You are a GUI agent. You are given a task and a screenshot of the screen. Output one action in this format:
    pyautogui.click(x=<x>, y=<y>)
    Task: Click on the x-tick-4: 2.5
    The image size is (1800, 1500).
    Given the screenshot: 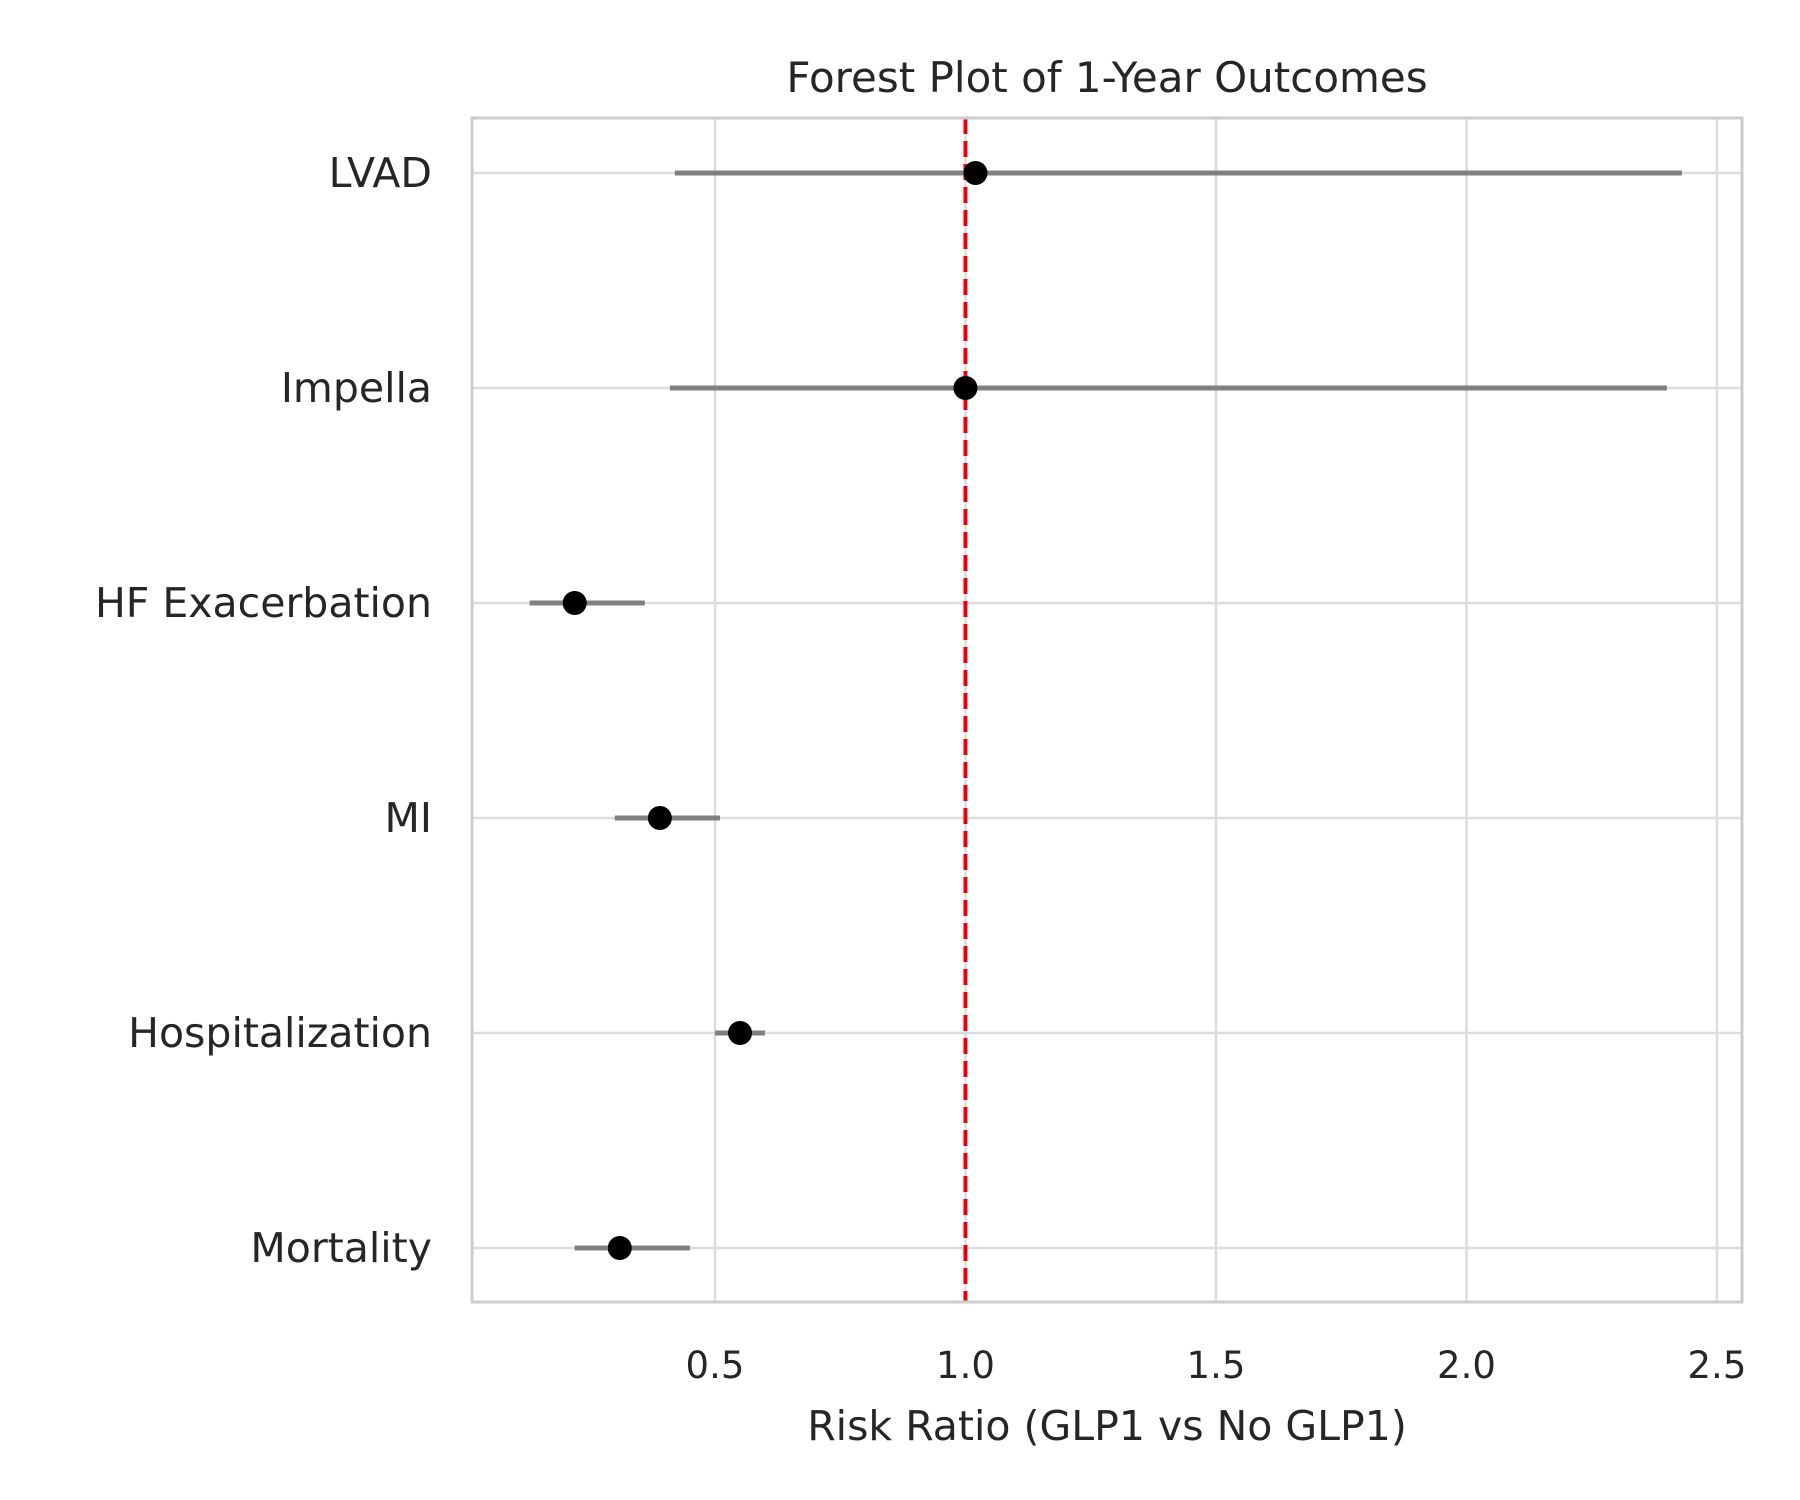 What is the action you would take?
    pyautogui.click(x=1717, y=1365)
    